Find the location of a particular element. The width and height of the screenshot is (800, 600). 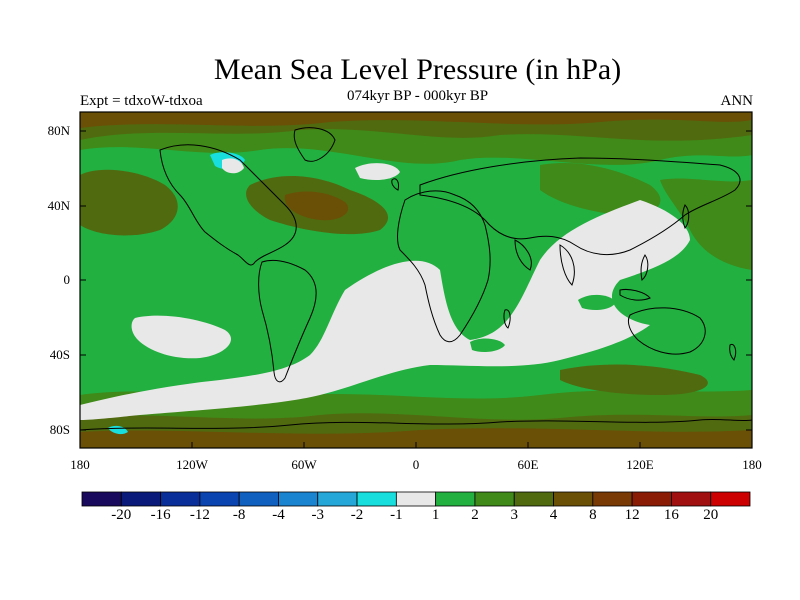

y-tick-label: 80S is located at coordinates (59, 429).